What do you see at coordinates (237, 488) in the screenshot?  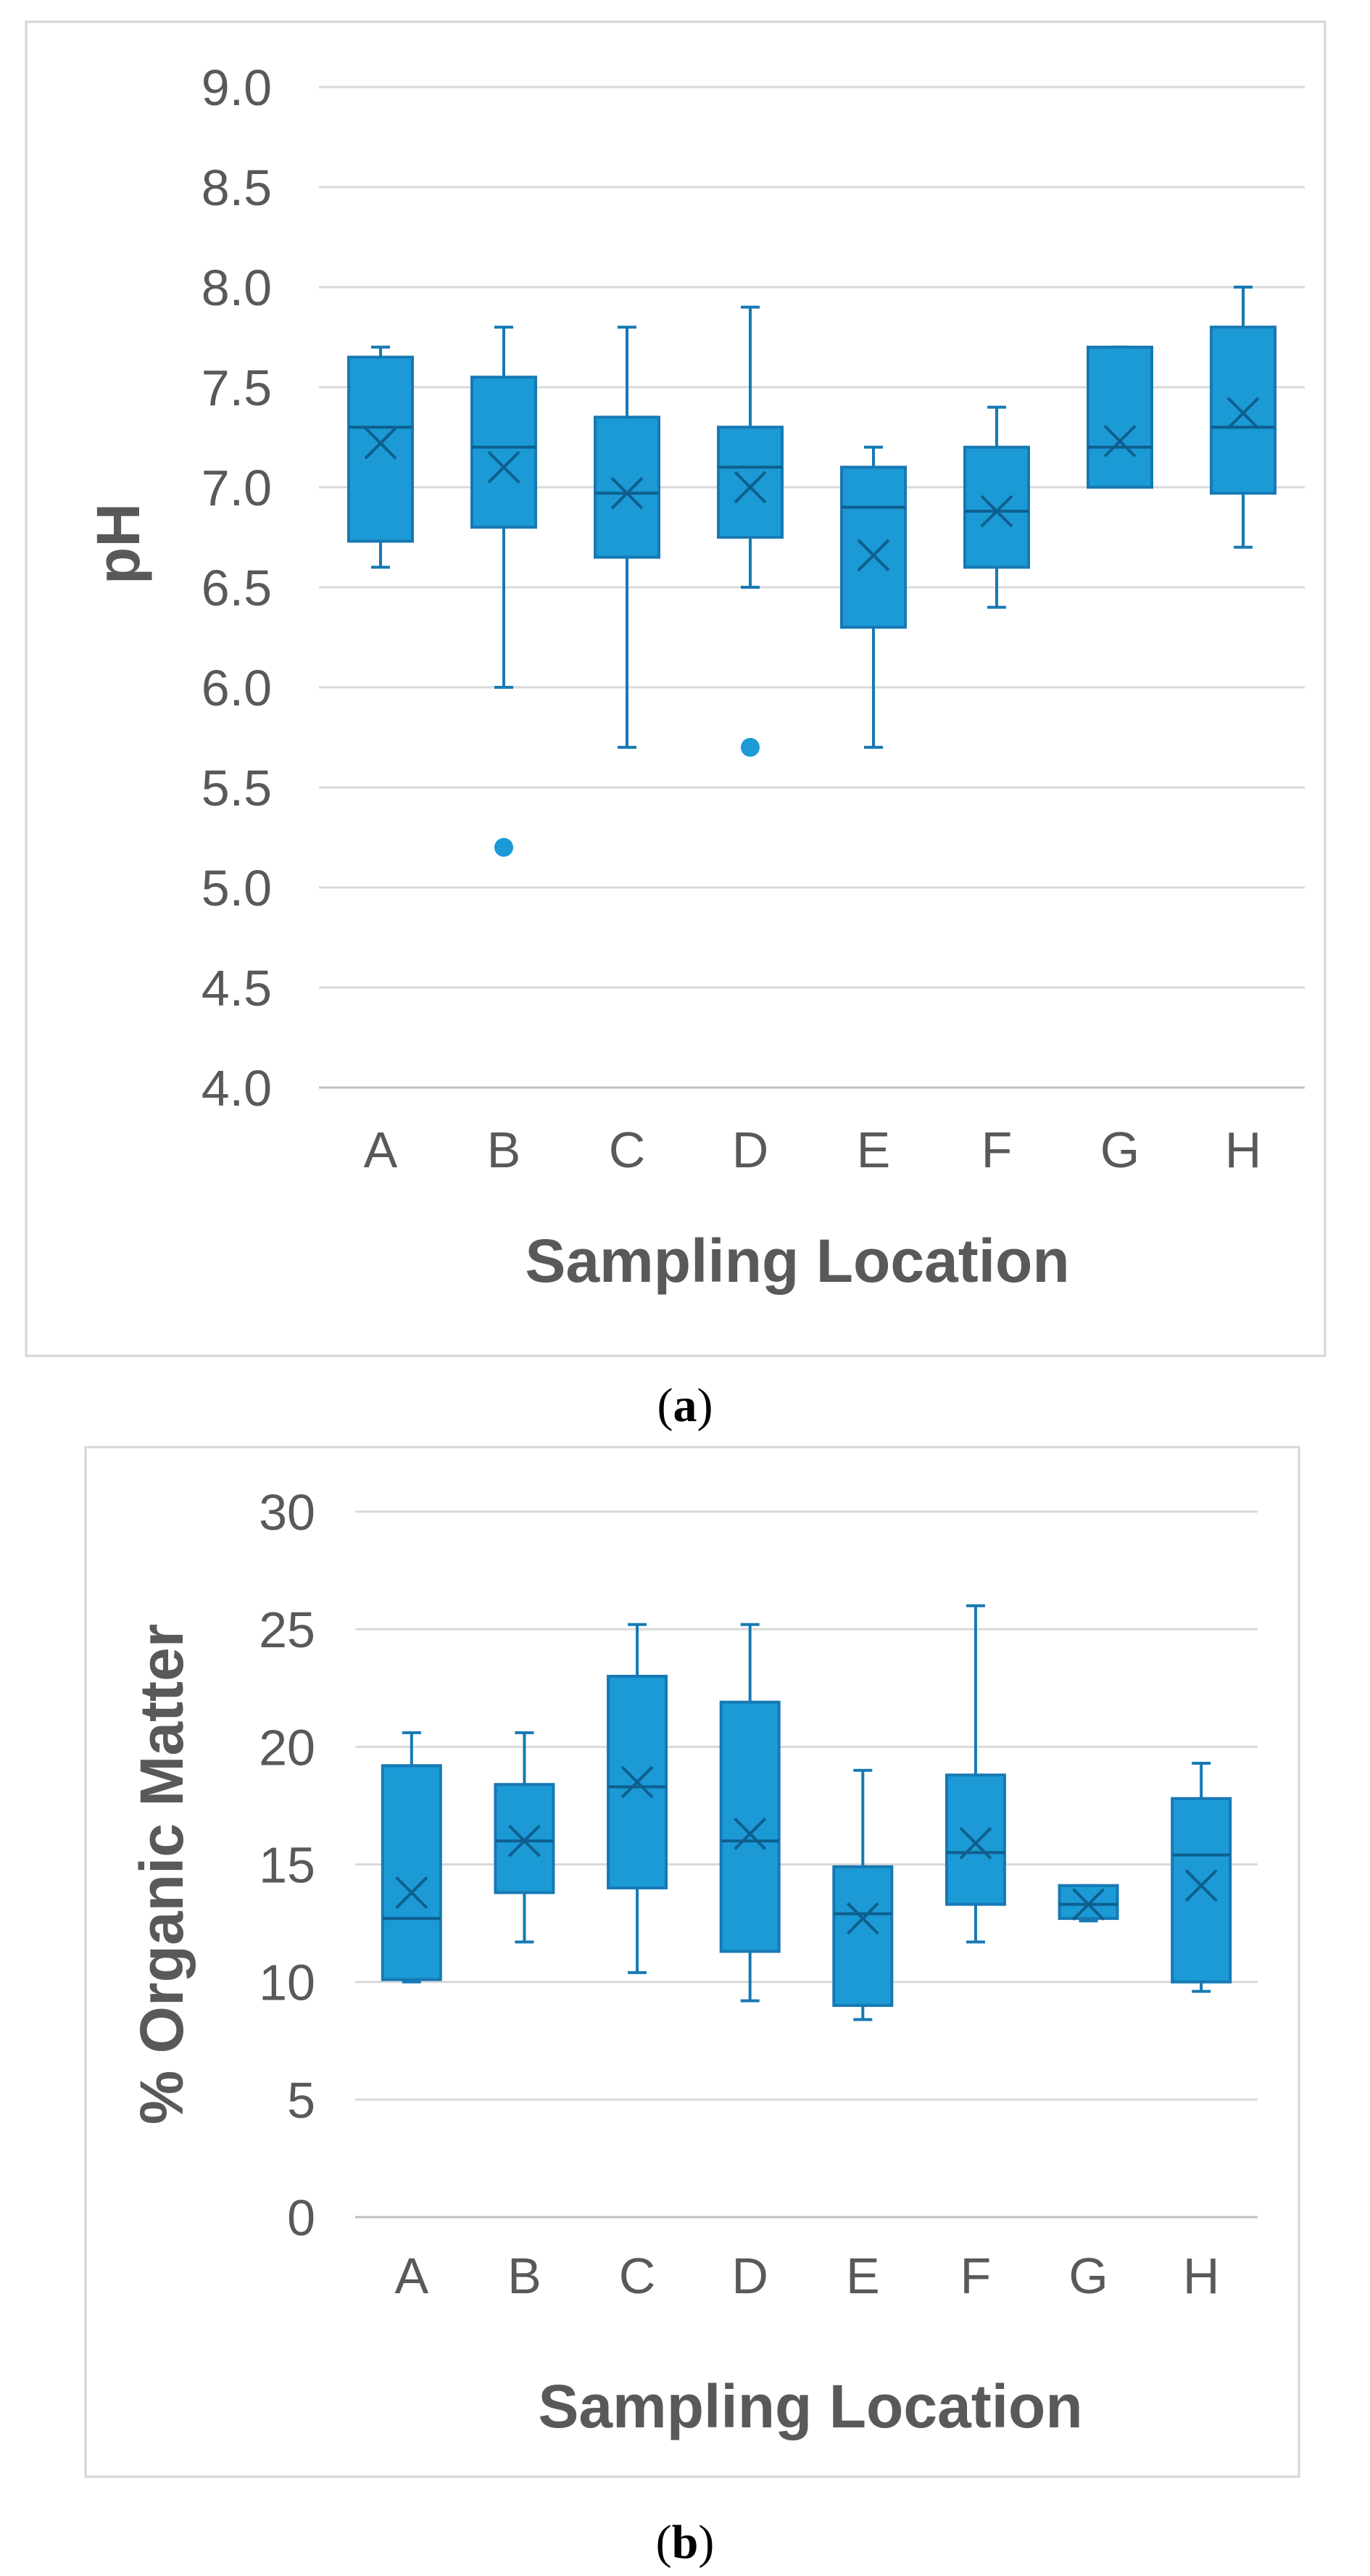 I see `y-tick-label: 7.0` at bounding box center [237, 488].